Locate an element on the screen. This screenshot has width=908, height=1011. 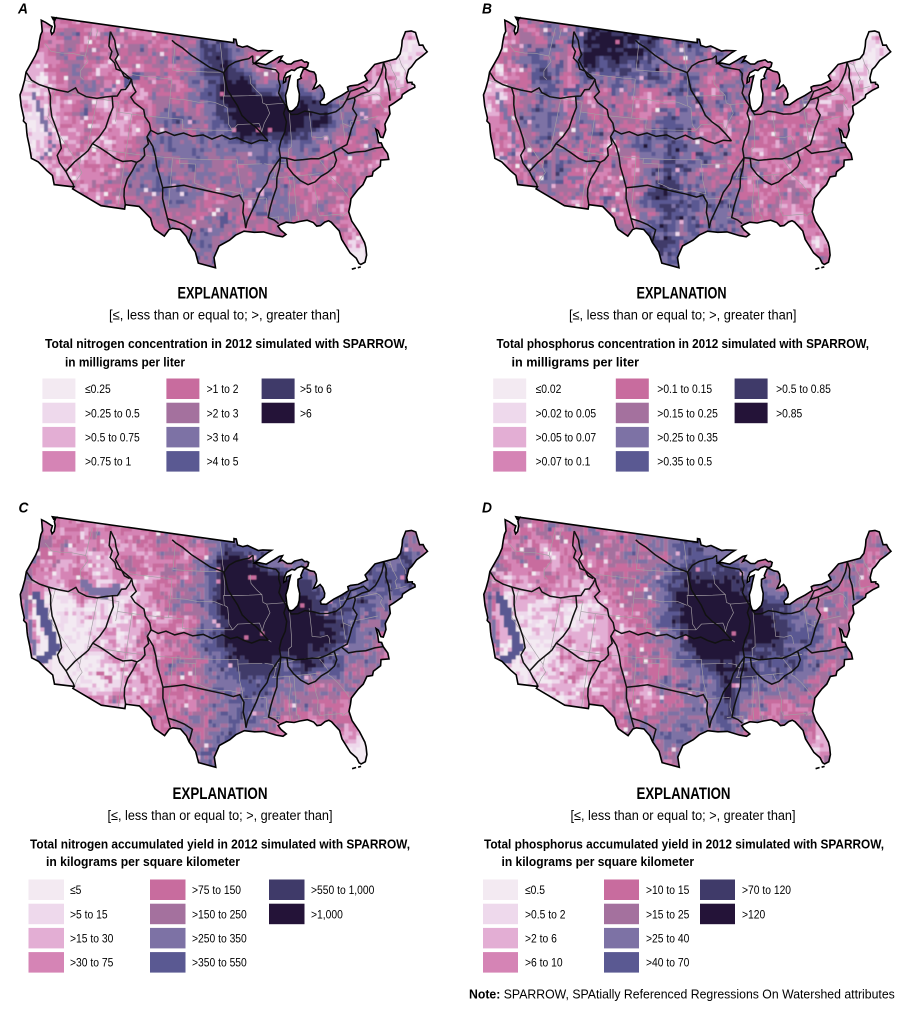
svg-text: >350 to 550 is located at coordinates (219, 963).